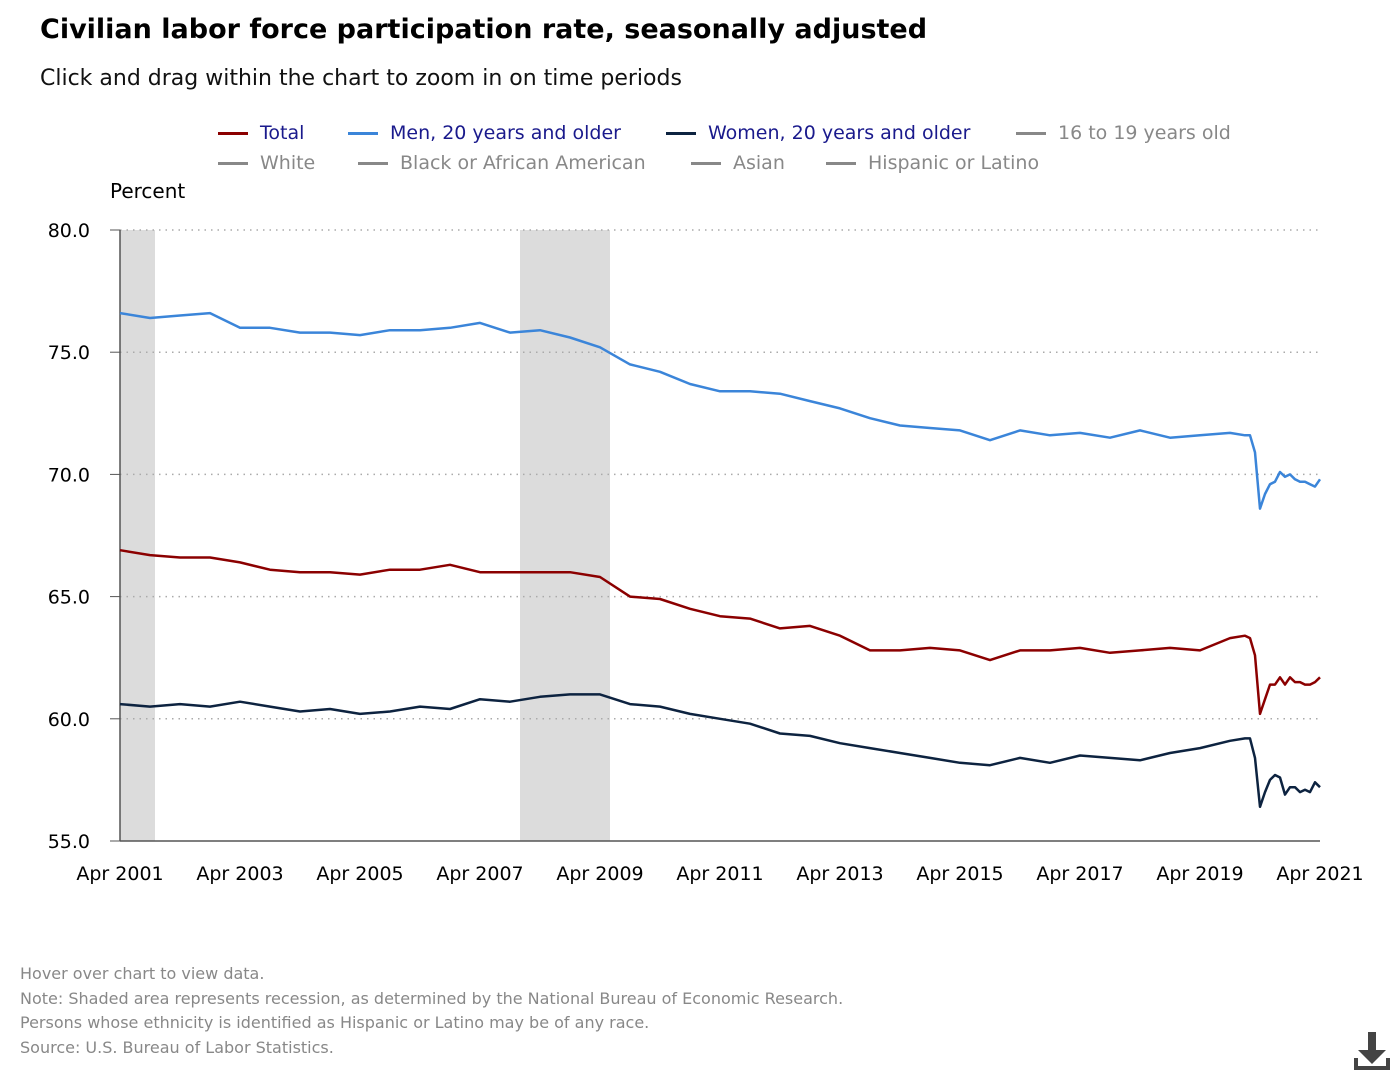  Describe the element at coordinates (839, 133) in the screenshot. I see `legend-label-women: Women, 20 years and older` at that location.